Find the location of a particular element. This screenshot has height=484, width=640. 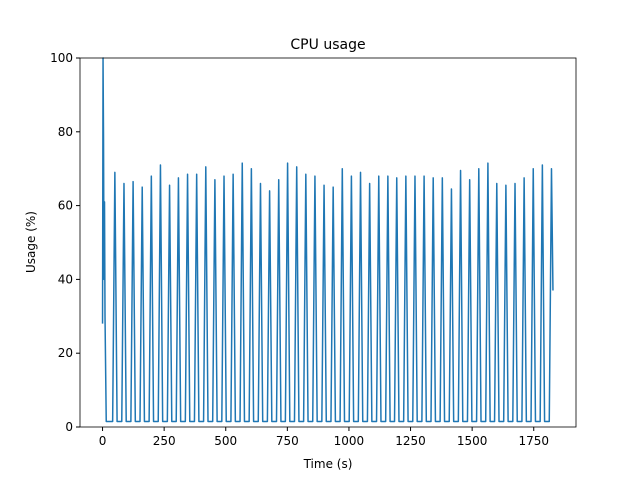

x-tick-label: 500 is located at coordinates (225, 441).